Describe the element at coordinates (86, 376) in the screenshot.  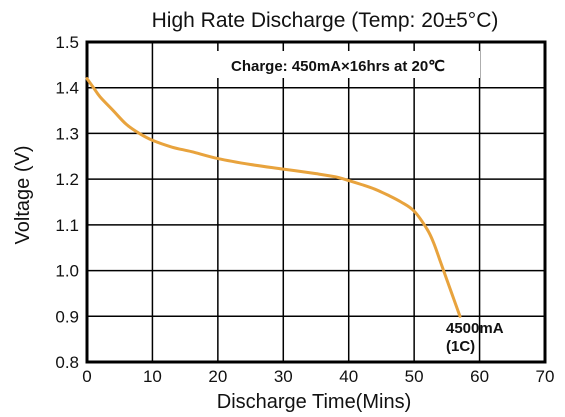
I see `x-tick-label: 0` at that location.